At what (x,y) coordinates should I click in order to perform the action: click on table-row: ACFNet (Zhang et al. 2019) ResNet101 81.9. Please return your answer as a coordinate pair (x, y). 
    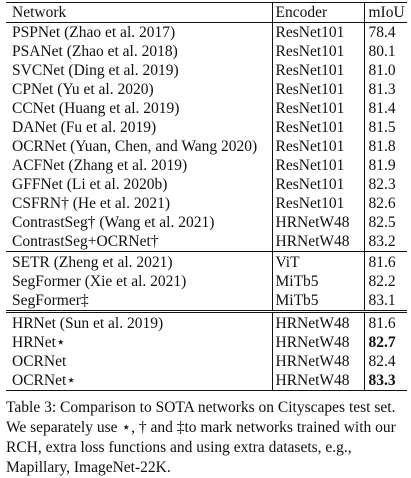
    Looking at the image, I should click on (206, 165).